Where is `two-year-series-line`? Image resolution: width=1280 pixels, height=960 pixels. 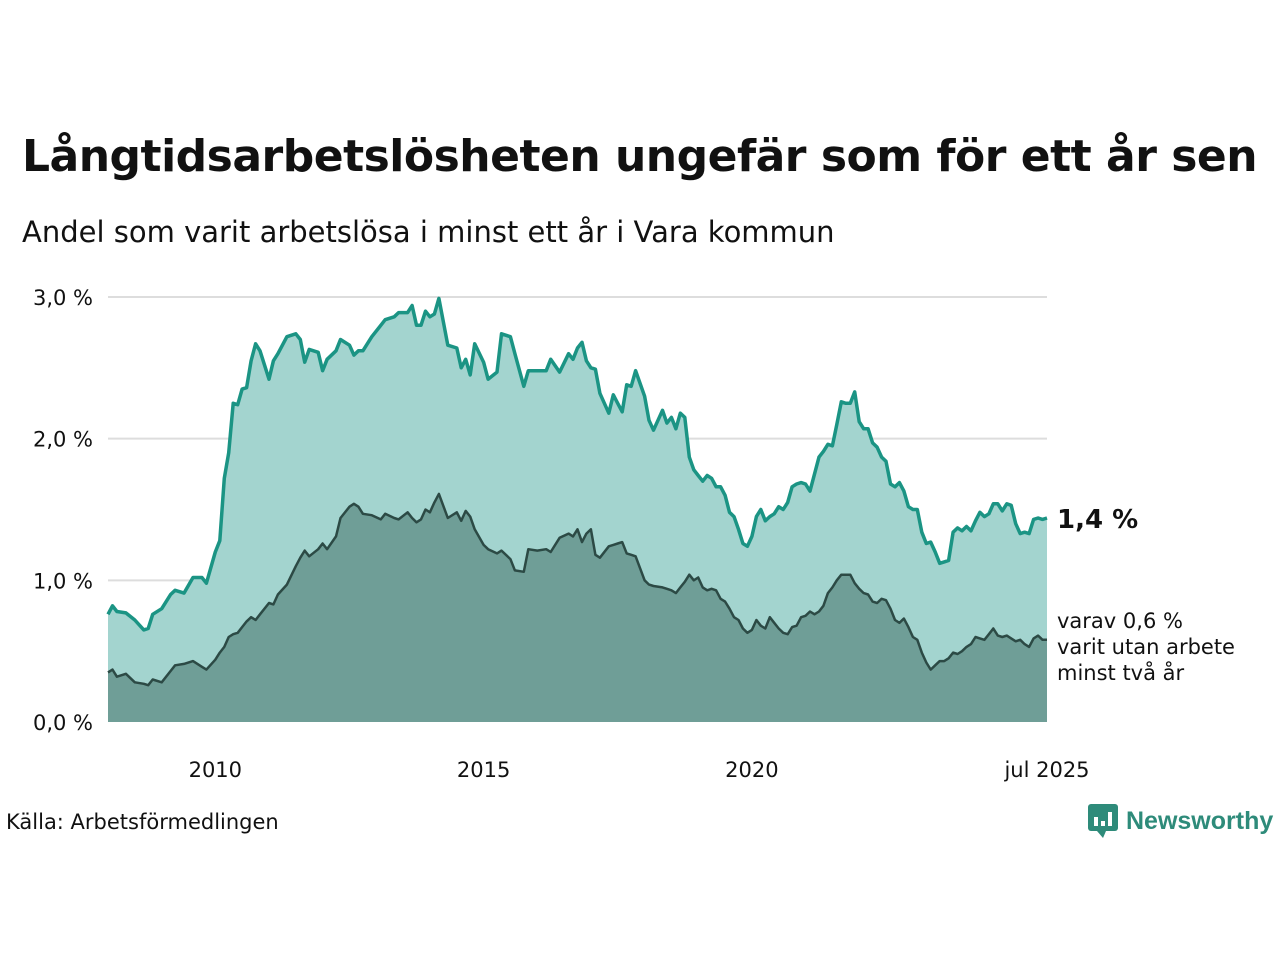
two-year-series-line is located at coordinates (577, 589).